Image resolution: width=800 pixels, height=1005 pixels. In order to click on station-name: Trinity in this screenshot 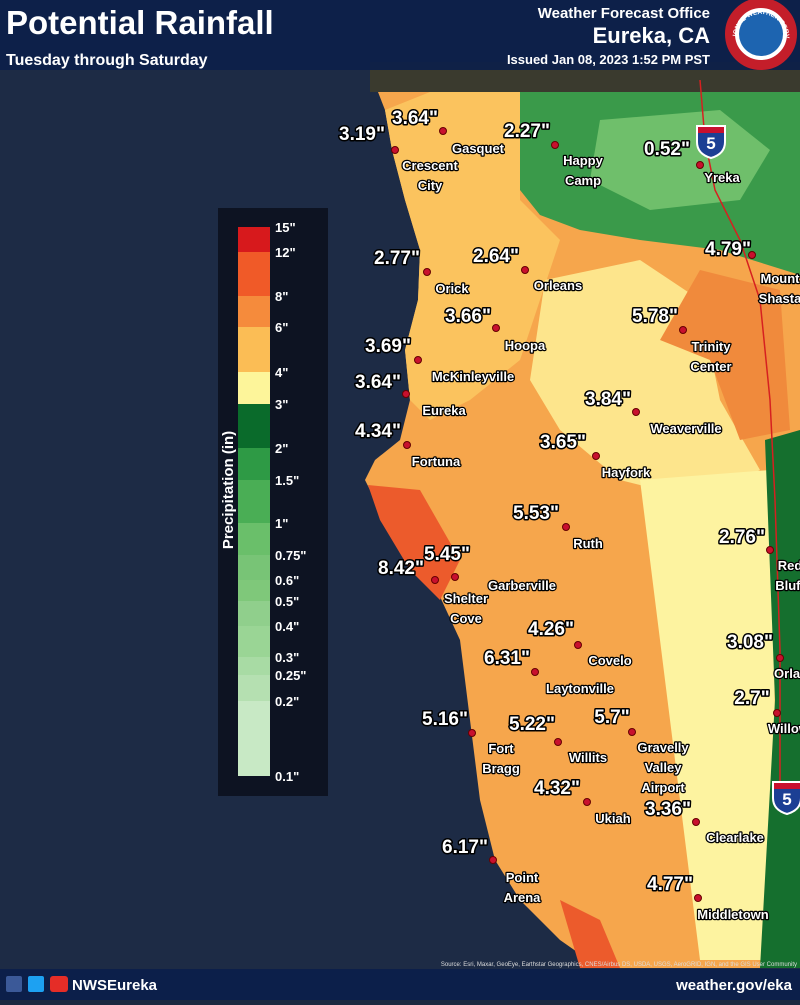, I will do `click(711, 346)`.